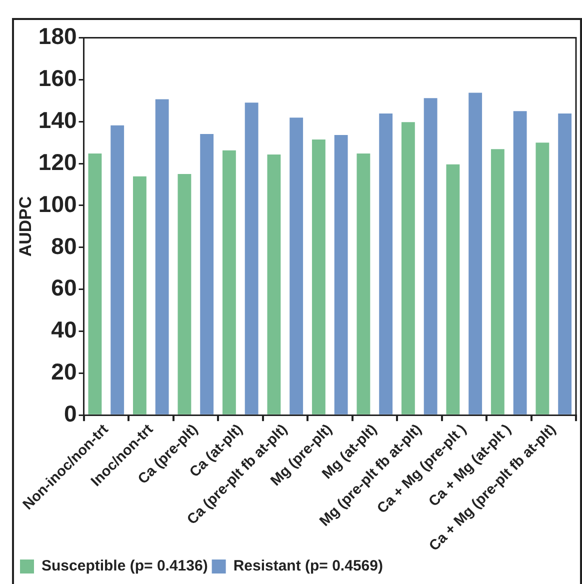 Image resolution: width=582 pixels, height=584 pixels. What do you see at coordinates (57, 78) in the screenshot?
I see `y-tick-label: 160` at bounding box center [57, 78].